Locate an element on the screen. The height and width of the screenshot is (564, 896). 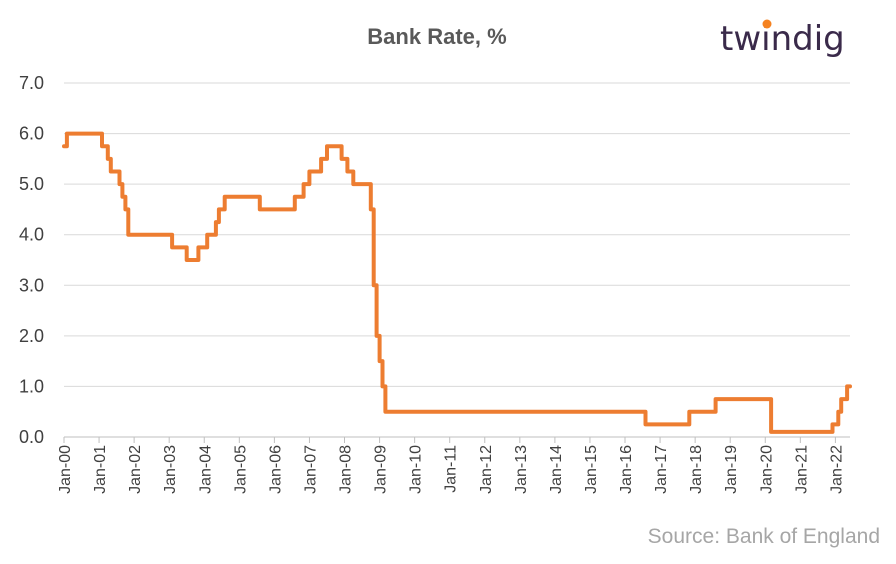
logo-dot-icon is located at coordinates (767, 24).